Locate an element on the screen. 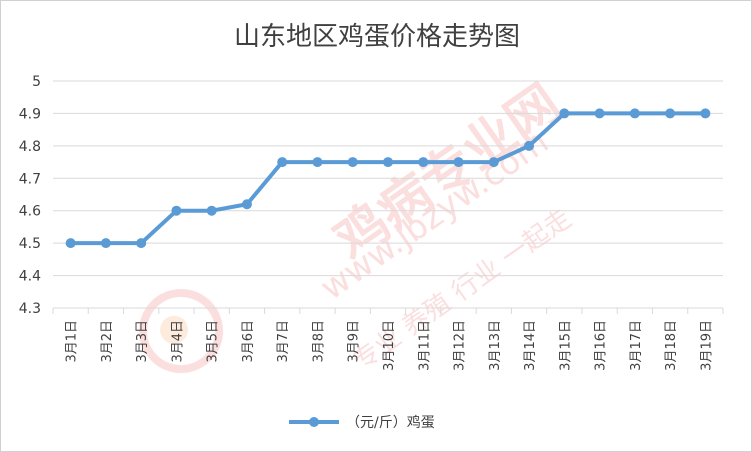 The height and width of the screenshot is (452, 752). watermark-logo-icon is located at coordinates (181, 331).